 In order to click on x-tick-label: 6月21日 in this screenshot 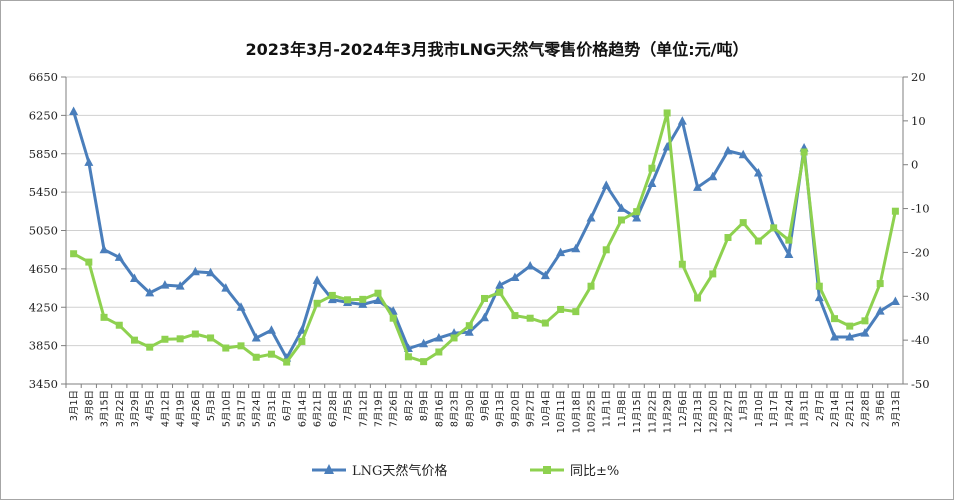, I will do `click(318, 408)`.